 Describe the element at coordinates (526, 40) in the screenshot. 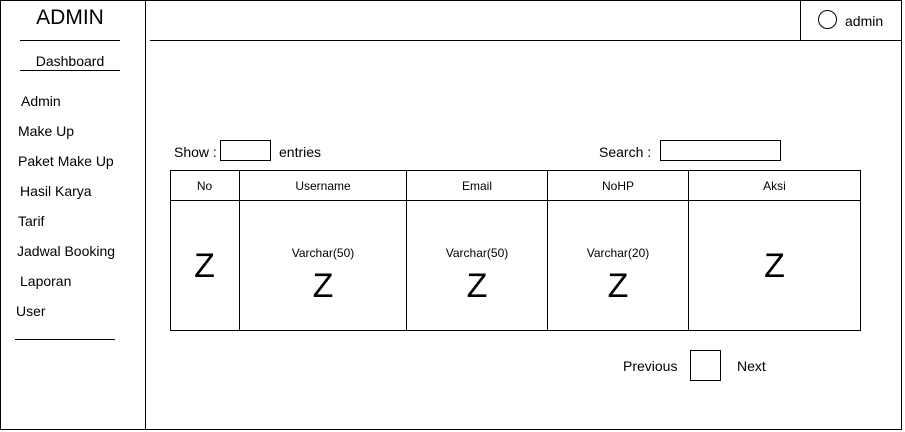

I see `topbar-divider` at that location.